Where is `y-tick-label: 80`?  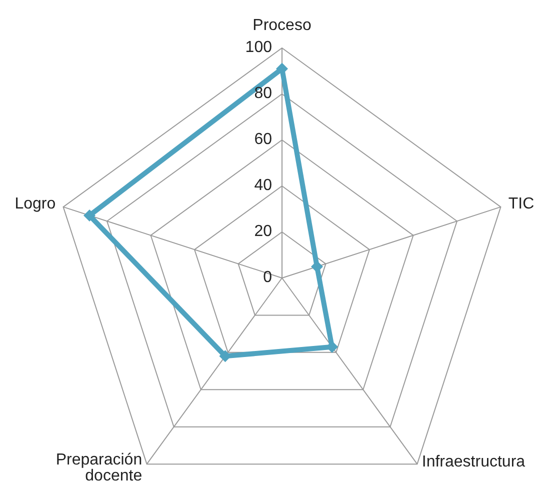
y-tick-label: 80 is located at coordinates (263, 93).